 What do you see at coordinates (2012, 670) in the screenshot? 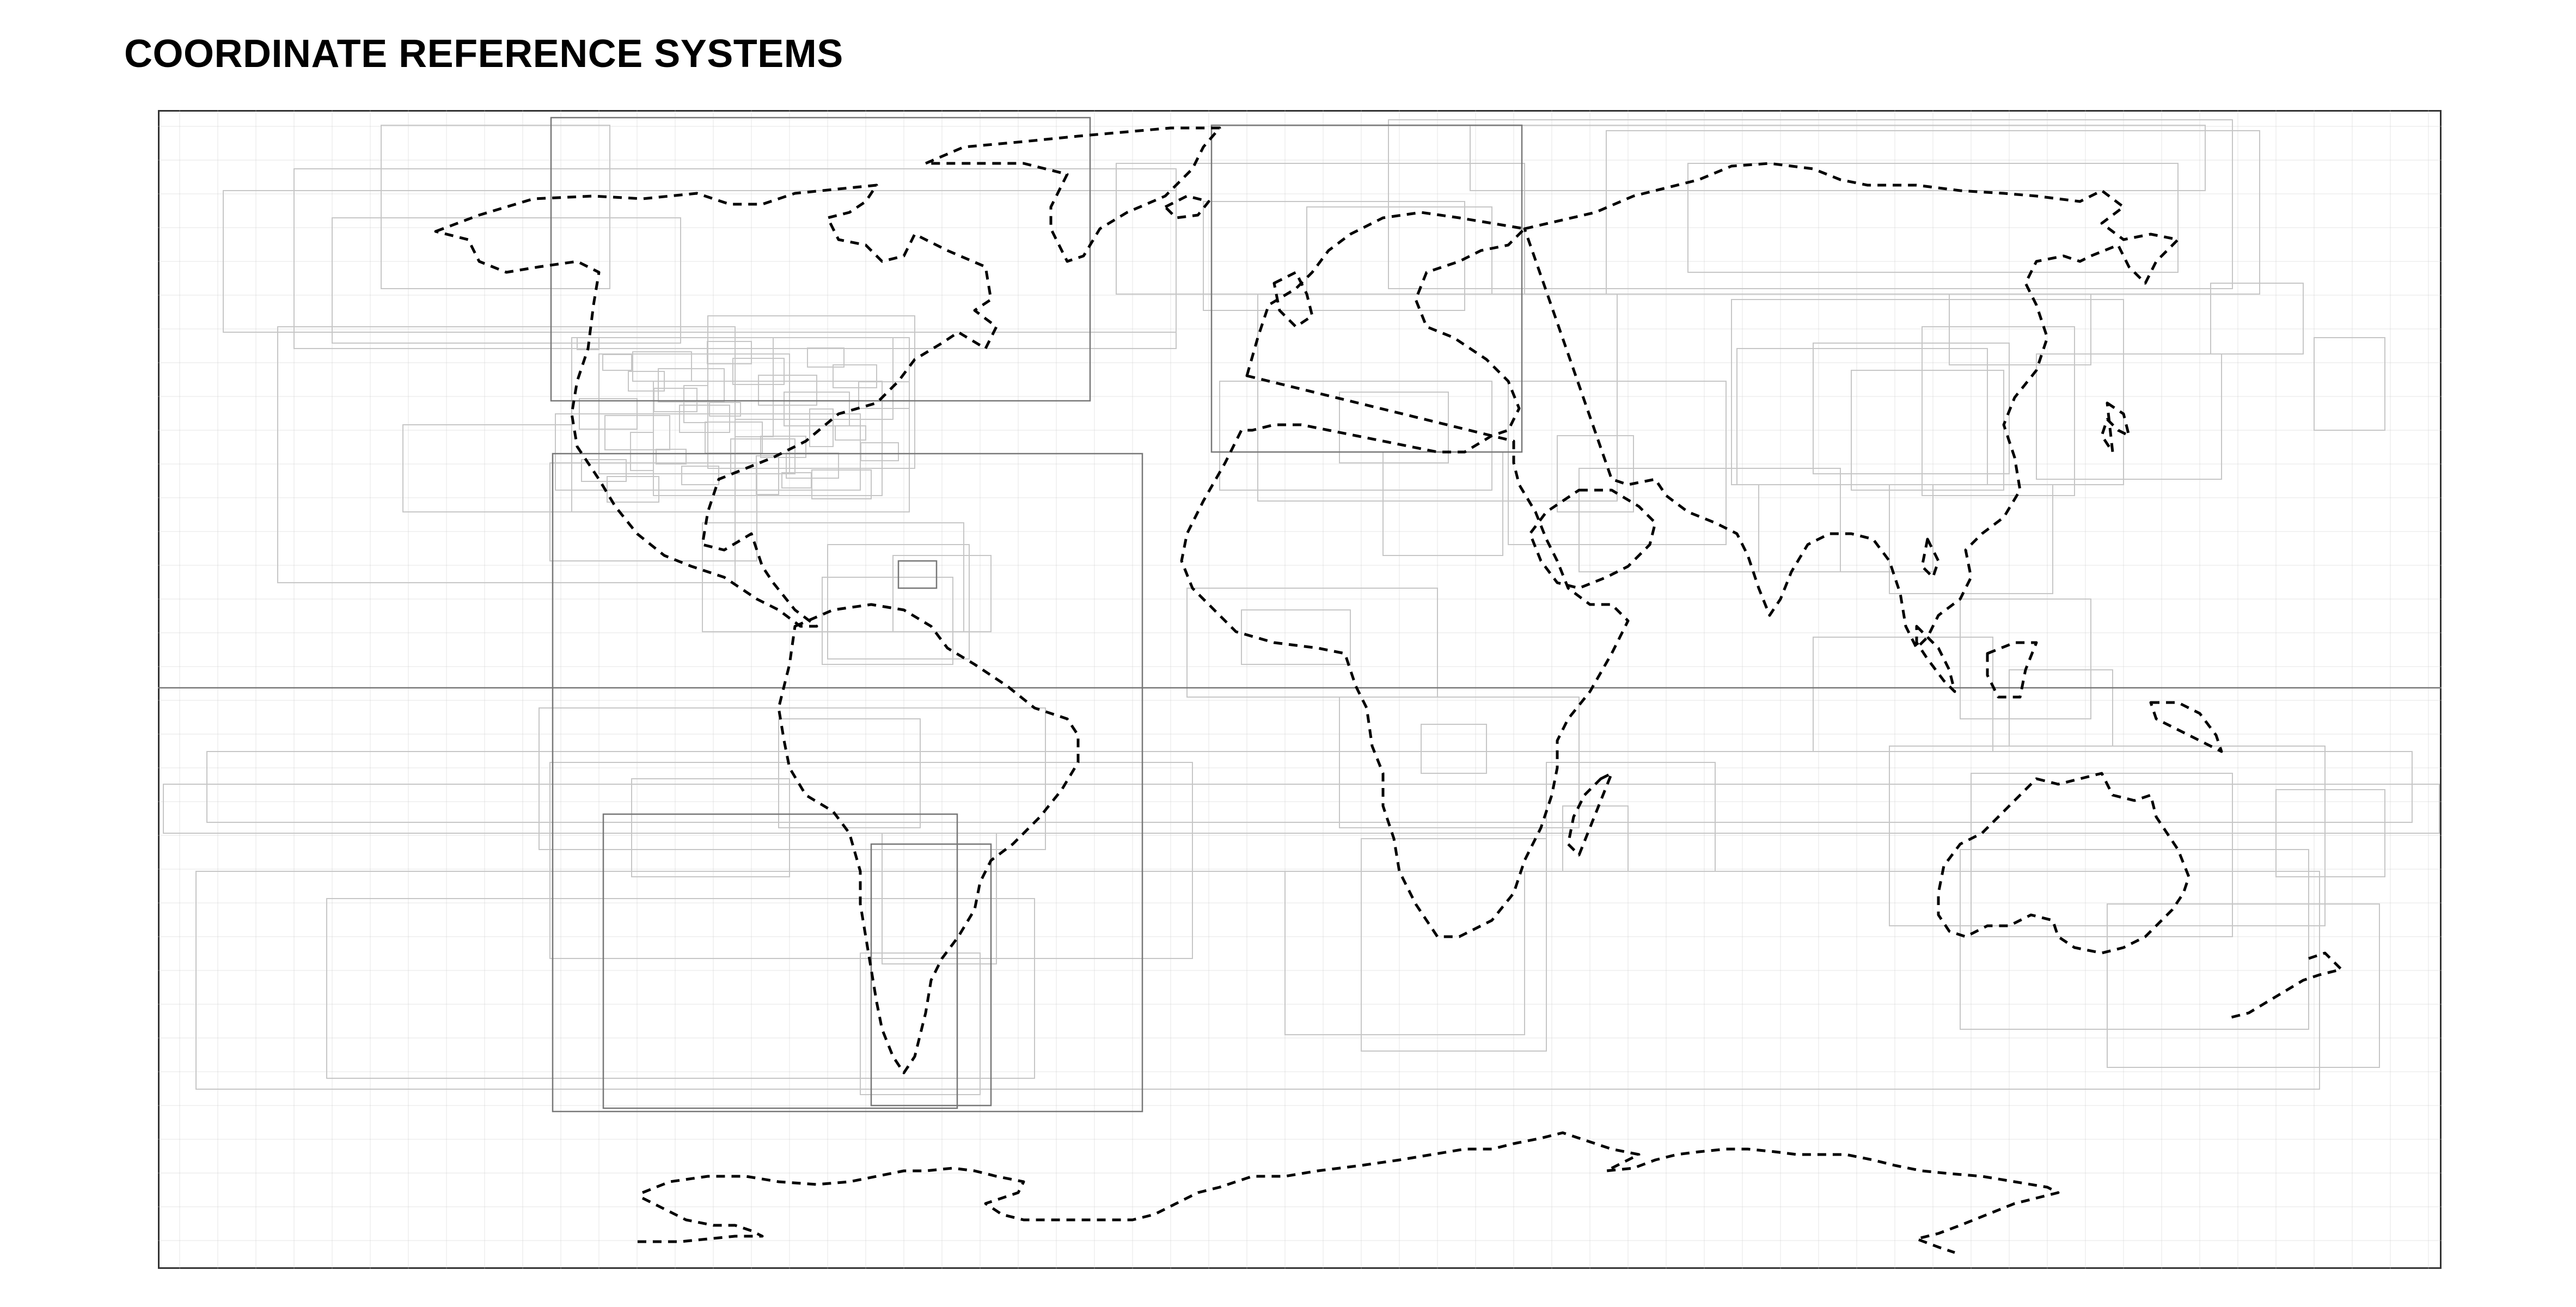
I see `coastline-sumatra` at bounding box center [2012, 670].